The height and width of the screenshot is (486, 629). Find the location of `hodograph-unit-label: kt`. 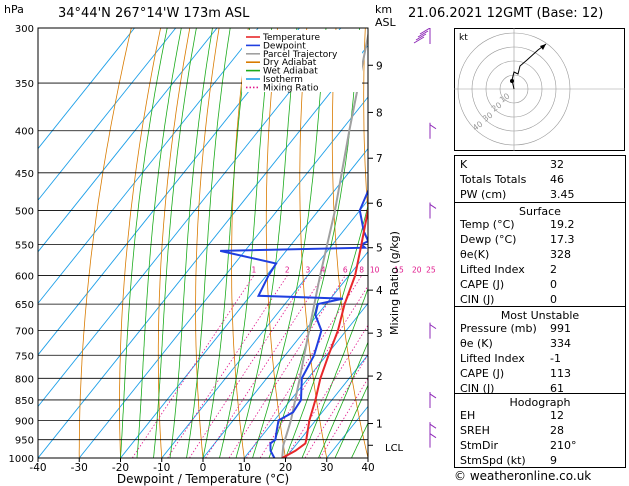

hodograph-unit-label: kt is located at coordinates (463, 38).